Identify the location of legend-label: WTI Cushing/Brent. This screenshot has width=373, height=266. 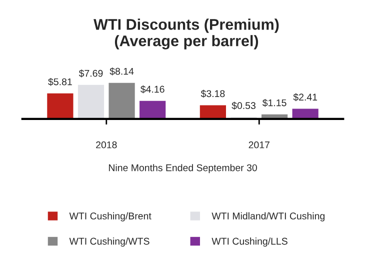
(110, 217).